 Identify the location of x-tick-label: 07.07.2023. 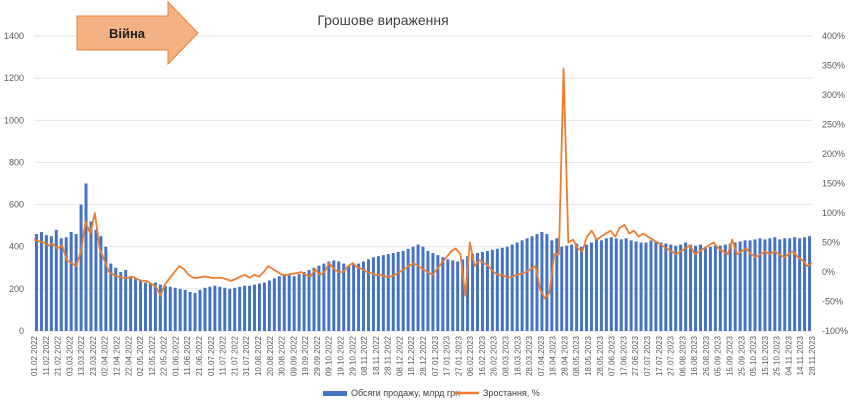
(647, 355).